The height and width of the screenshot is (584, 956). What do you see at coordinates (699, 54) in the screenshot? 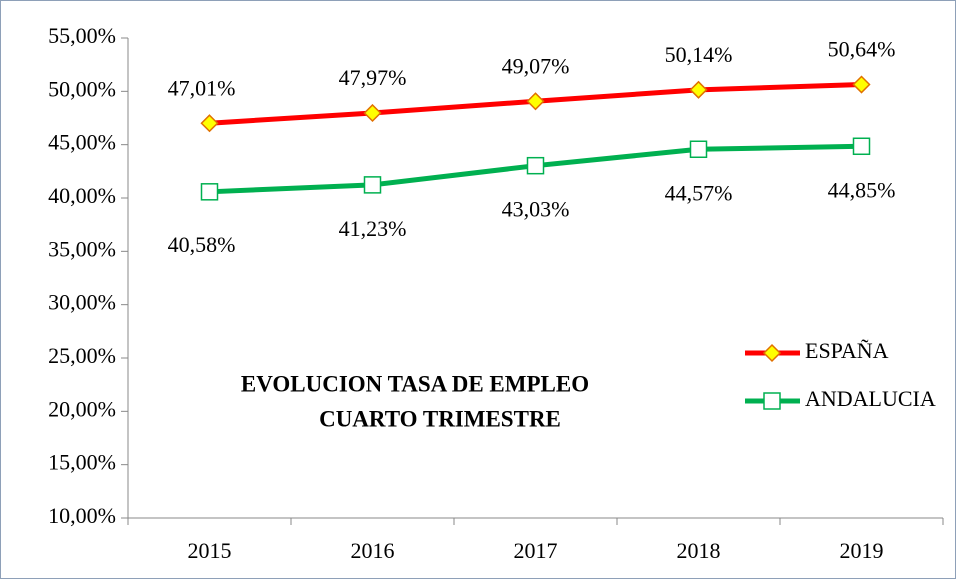
I see `data-label: 50,14%` at bounding box center [699, 54].